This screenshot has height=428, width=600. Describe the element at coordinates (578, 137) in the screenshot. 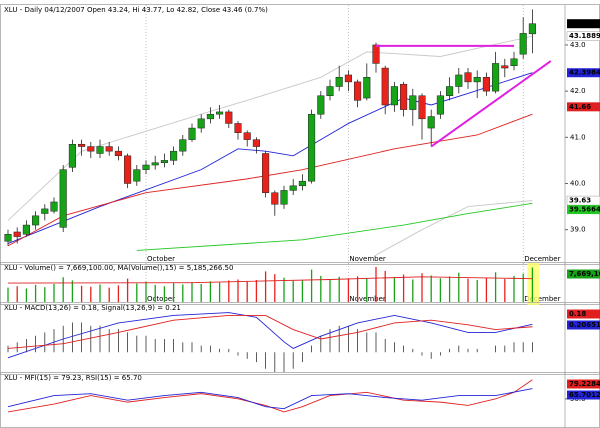

I see `y-tick-label: 41.0` at that location.